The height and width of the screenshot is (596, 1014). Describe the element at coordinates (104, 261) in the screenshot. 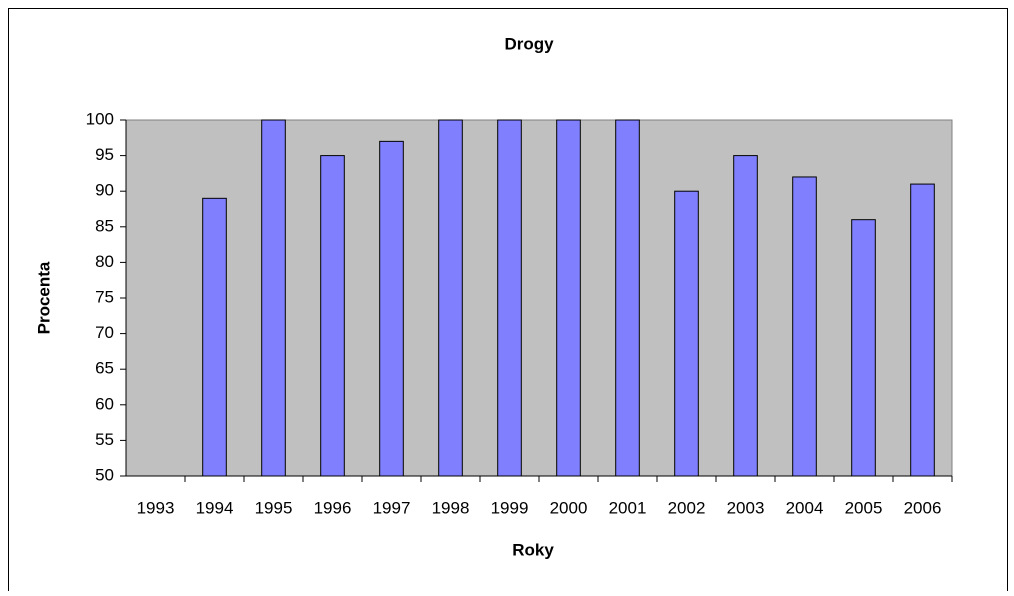

I see `y-tick-label: 80` at that location.